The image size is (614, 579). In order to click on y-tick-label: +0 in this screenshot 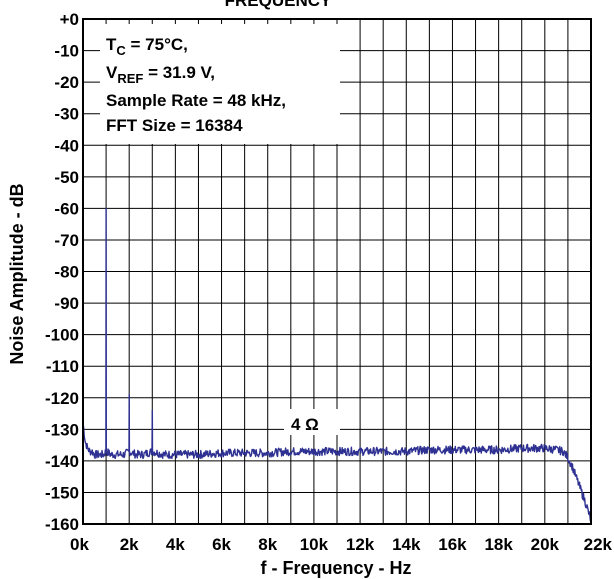, I will do `click(69, 19)`.